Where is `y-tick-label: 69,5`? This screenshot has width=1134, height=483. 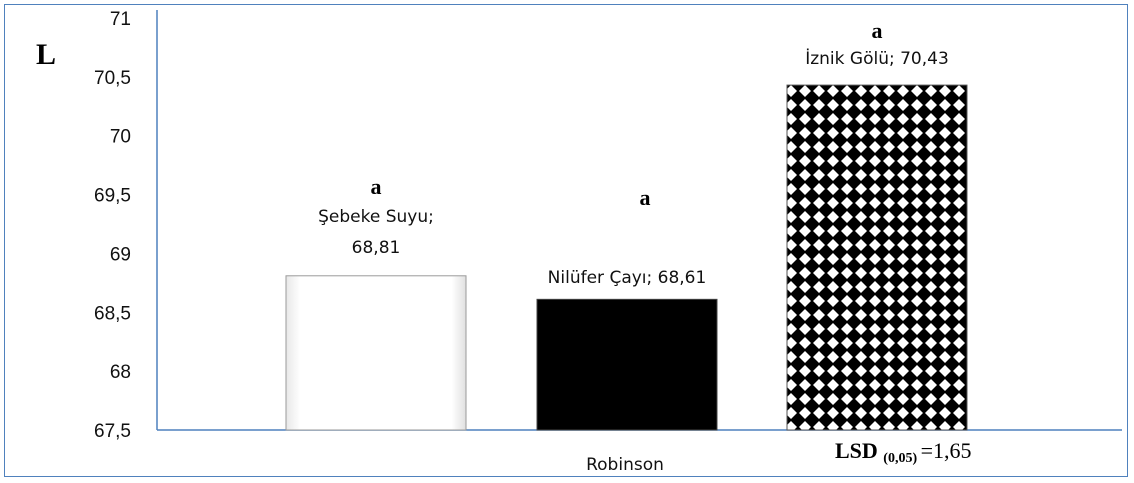 y-tick-label: 69,5 is located at coordinates (112, 196).